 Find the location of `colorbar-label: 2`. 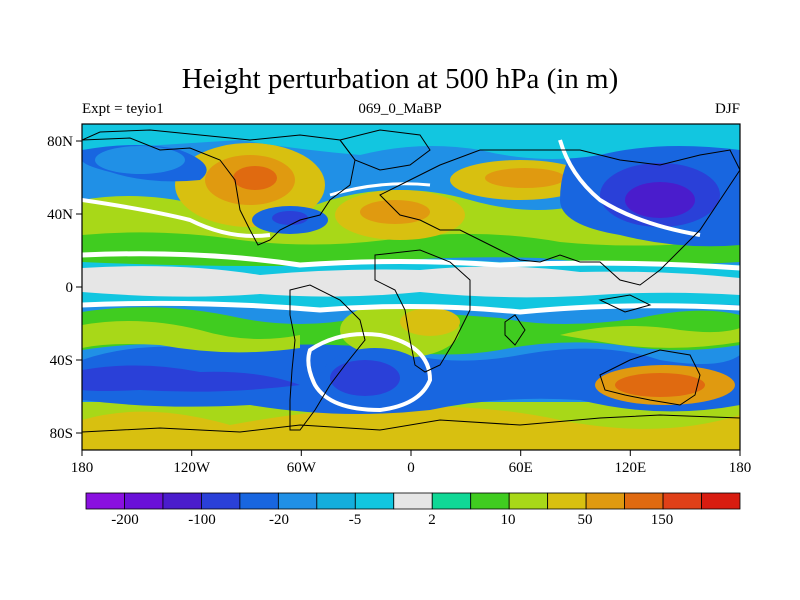

colorbar-label: 2 is located at coordinates (432, 520).